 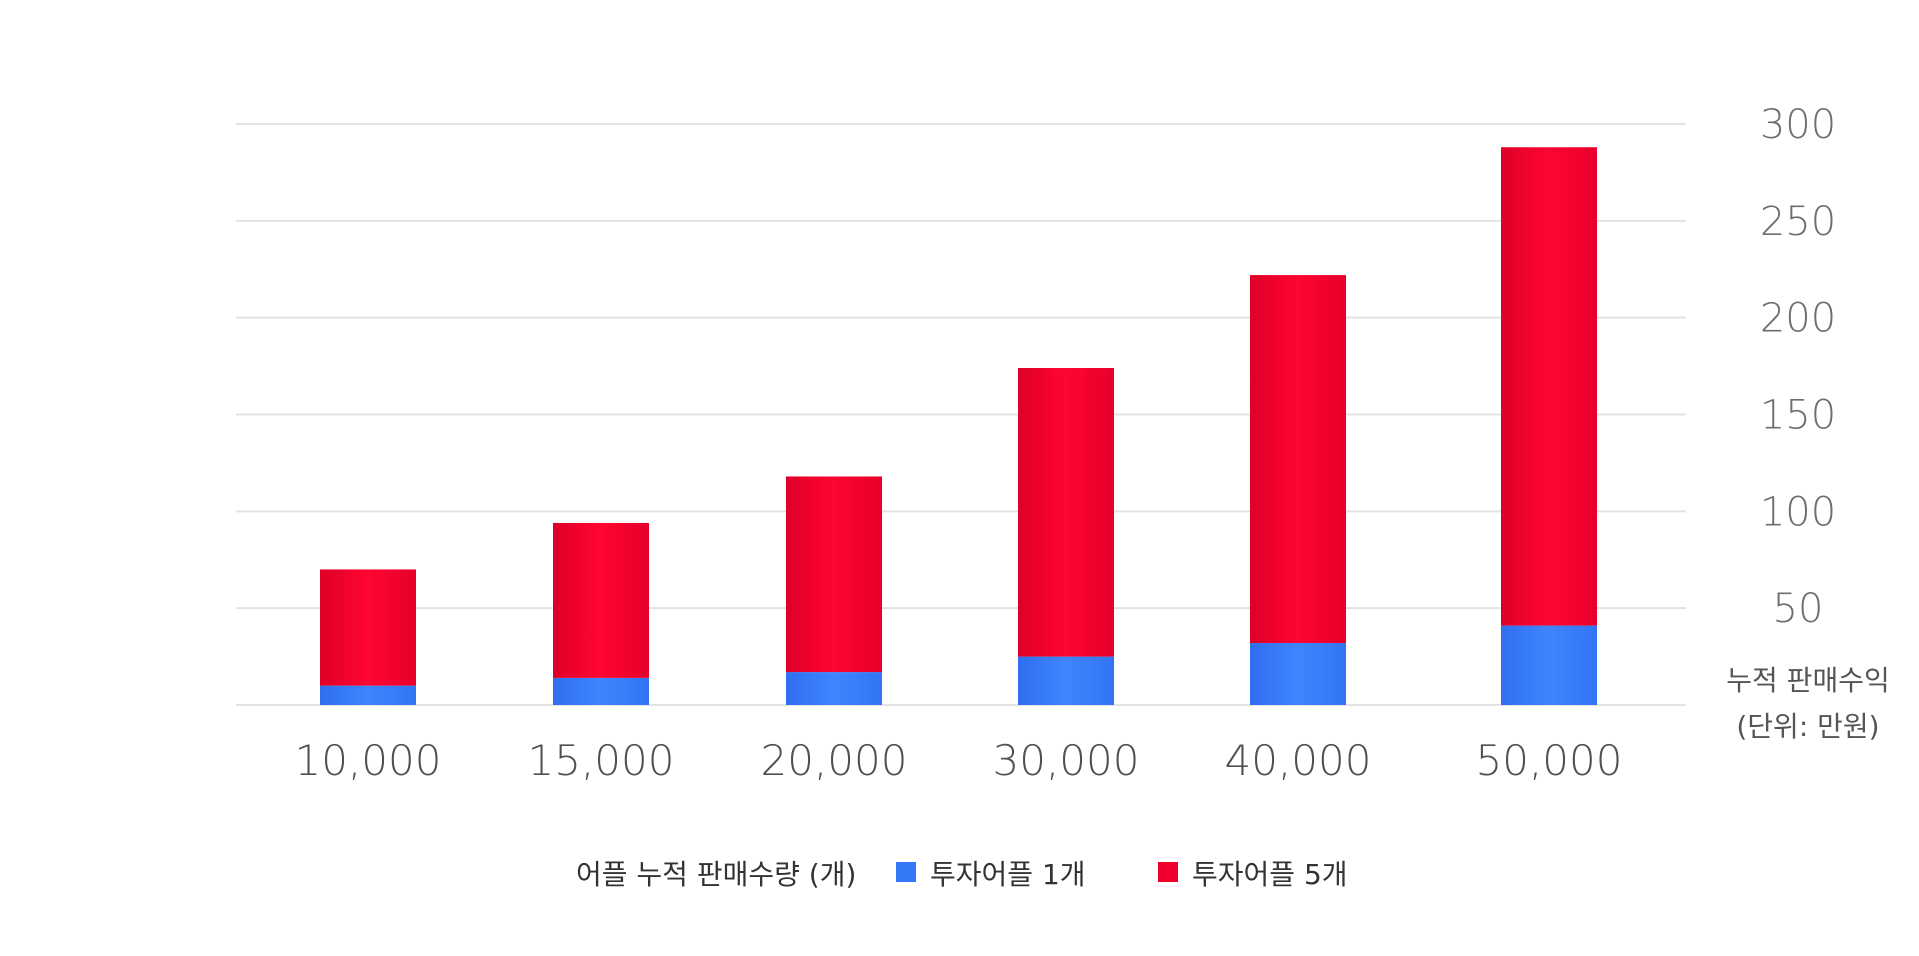 What do you see at coordinates (1798, 416) in the screenshot?
I see `y-tick-label: 150` at bounding box center [1798, 416].